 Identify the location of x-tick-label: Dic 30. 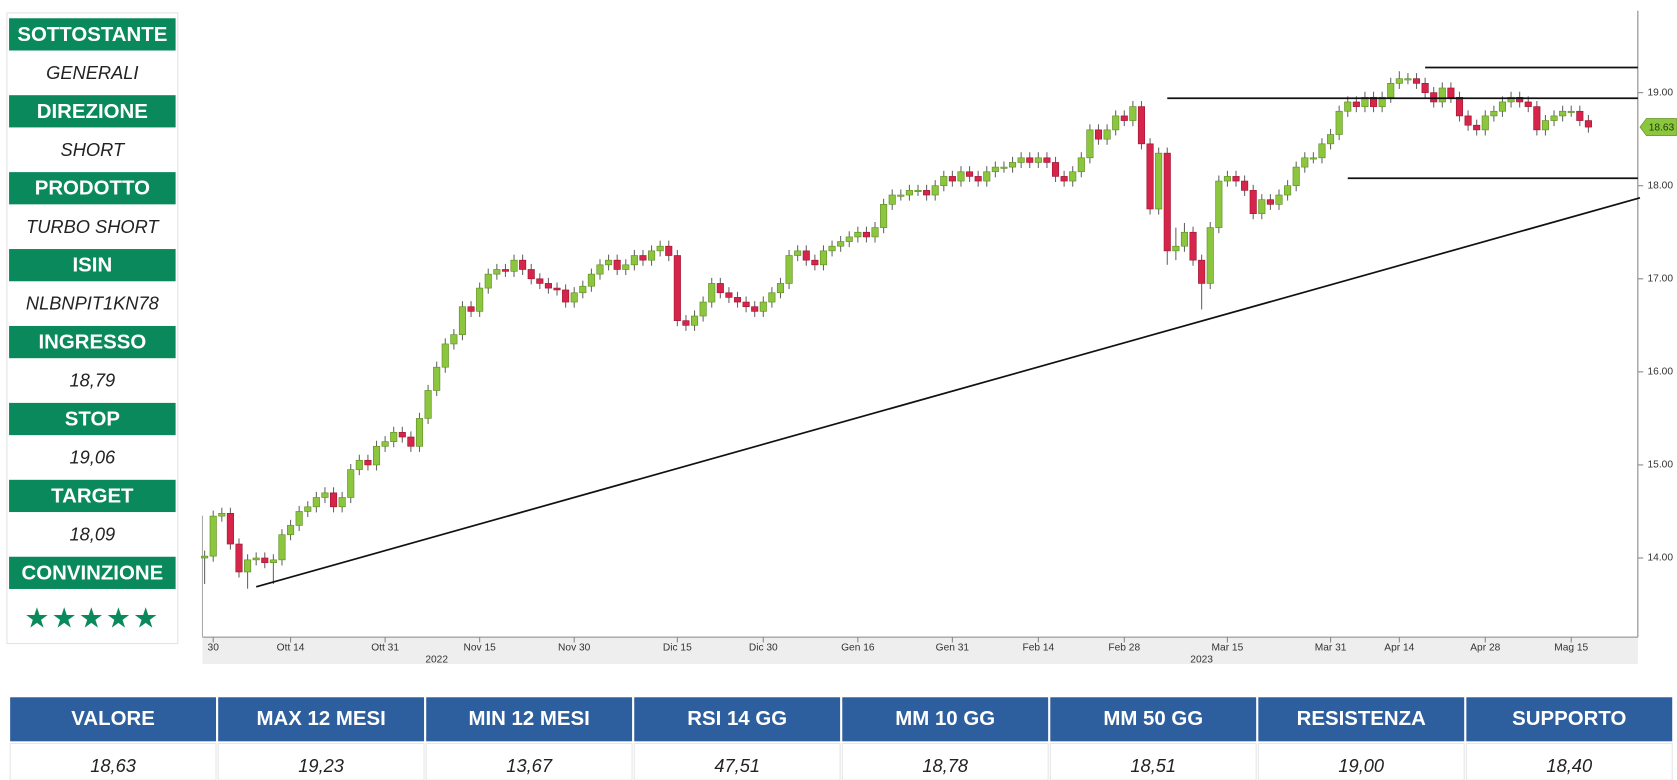
(763, 648).